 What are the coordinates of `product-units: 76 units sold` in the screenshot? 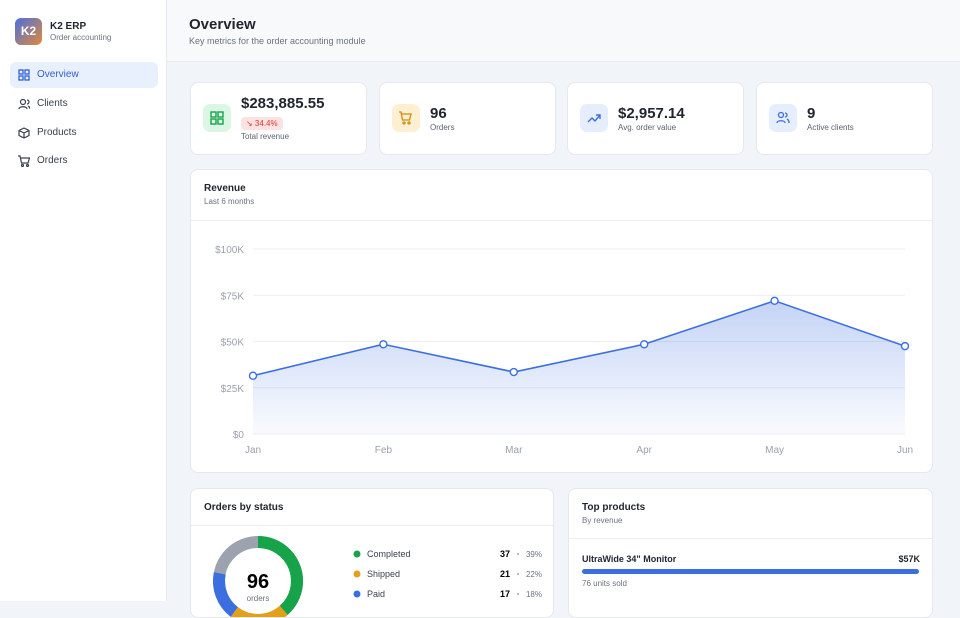 It's located at (604, 583).